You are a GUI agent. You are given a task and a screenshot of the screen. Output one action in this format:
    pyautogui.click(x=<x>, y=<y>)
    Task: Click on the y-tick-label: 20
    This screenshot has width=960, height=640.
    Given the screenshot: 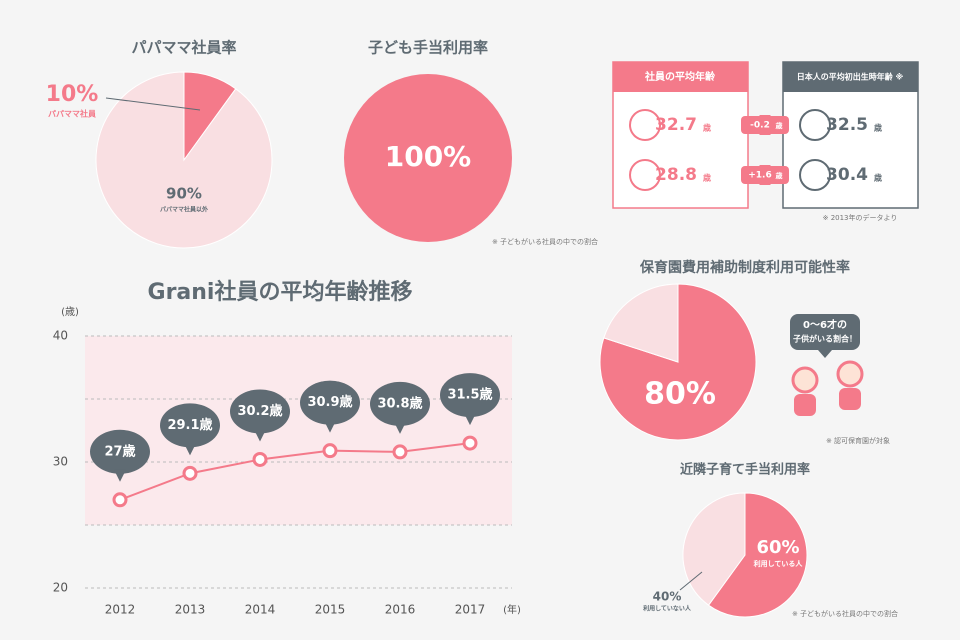 What is the action you would take?
    pyautogui.click(x=60, y=588)
    